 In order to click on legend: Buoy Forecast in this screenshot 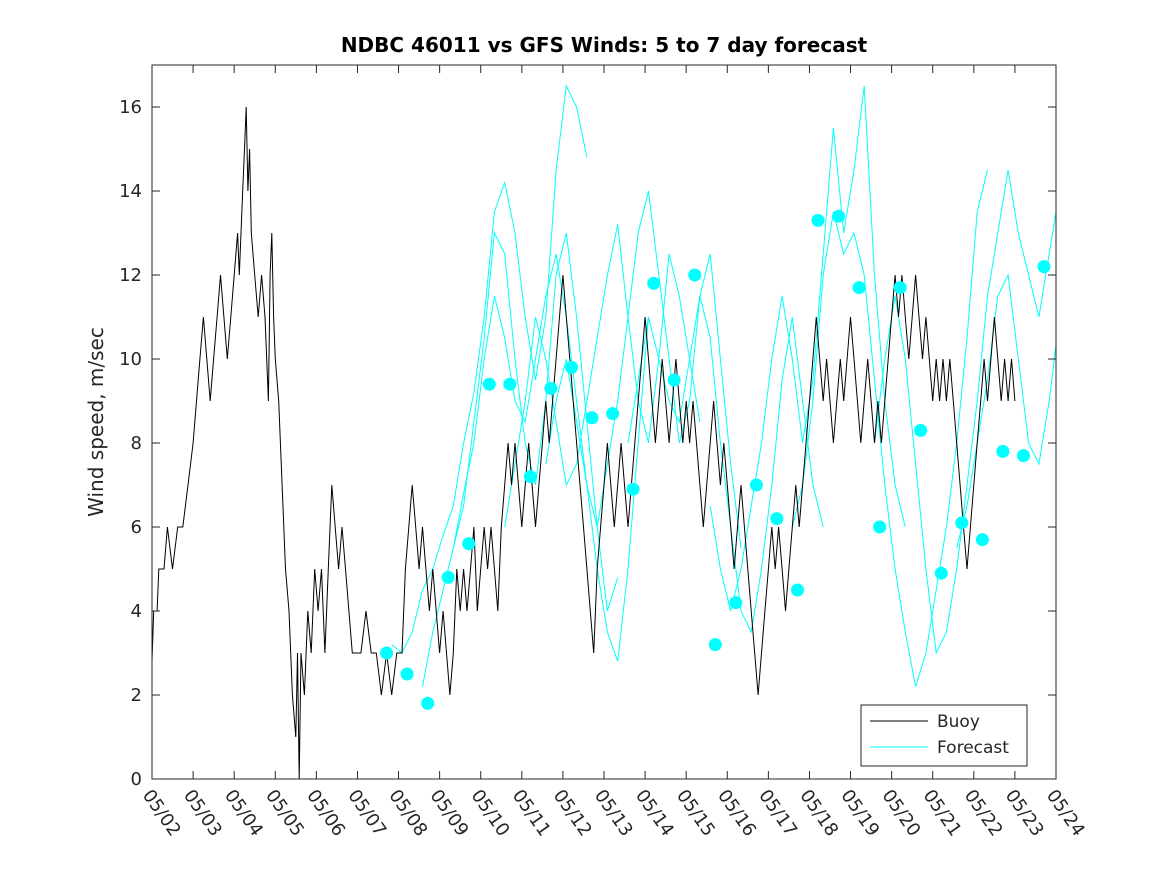, I will do `click(944, 735)`.